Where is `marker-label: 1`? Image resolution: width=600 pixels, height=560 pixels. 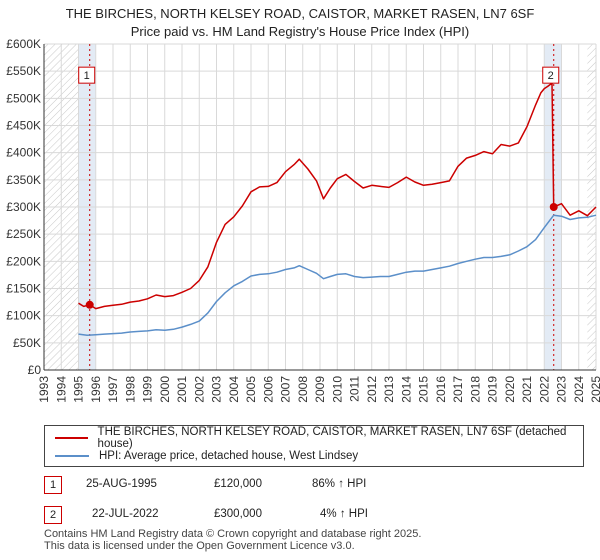
marker-label: 1 is located at coordinates (87, 76).